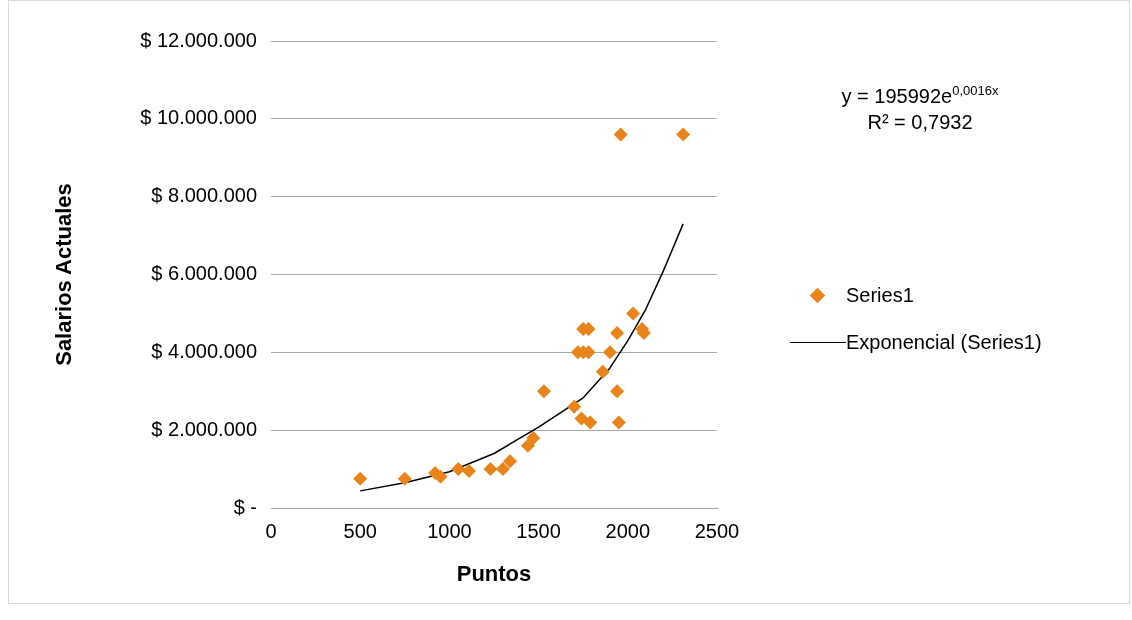  Describe the element at coordinates (880, 295) in the screenshot. I see `legend-label: Series1` at that location.